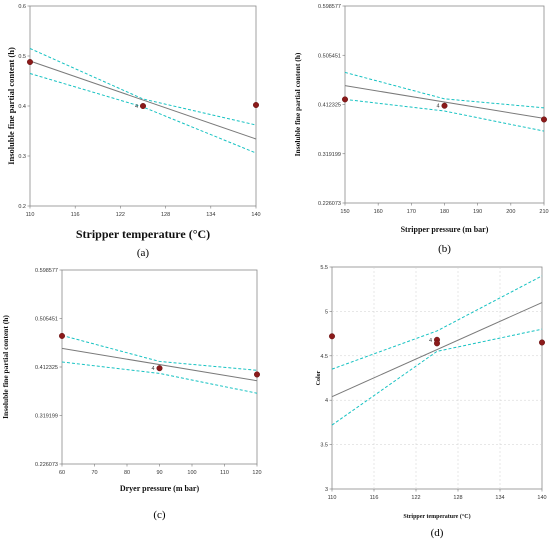  Describe the element at coordinates (378, 212) in the screenshot. I see `x-tick-label: 160` at that location.